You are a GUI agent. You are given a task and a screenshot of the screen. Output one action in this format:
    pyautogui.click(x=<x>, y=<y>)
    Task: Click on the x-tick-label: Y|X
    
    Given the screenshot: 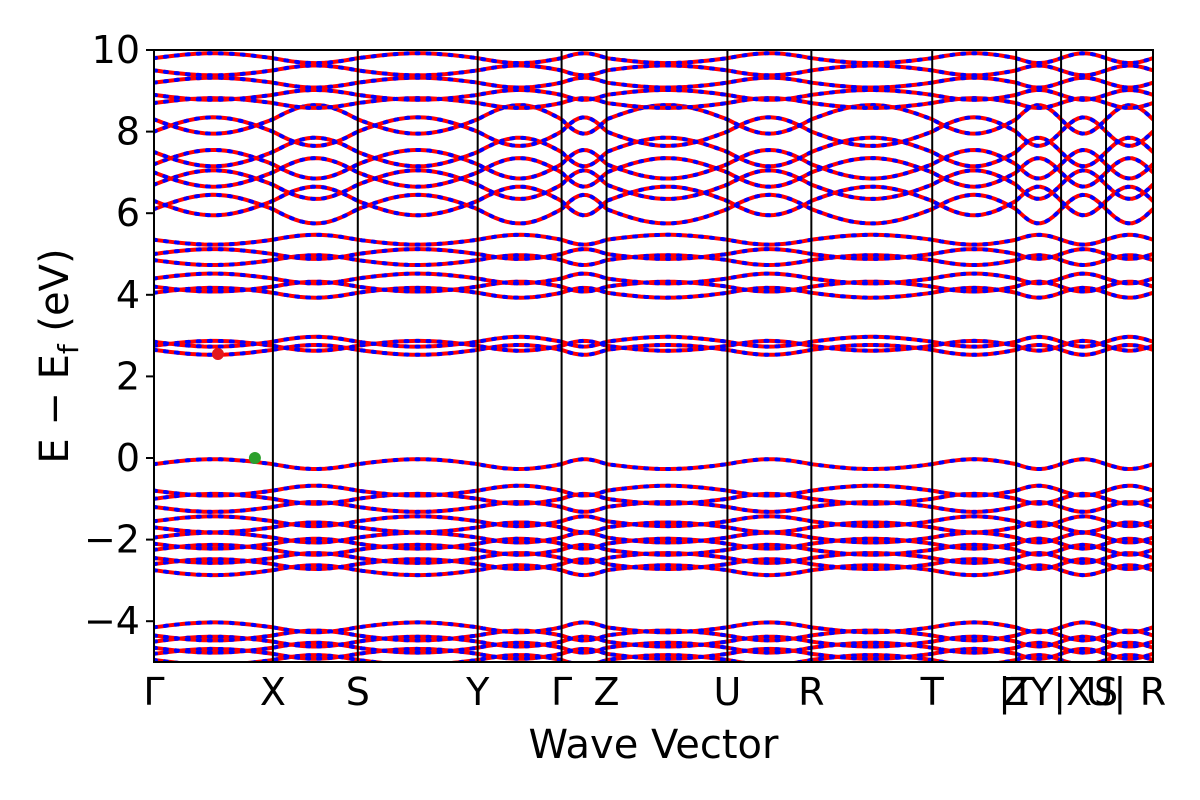 What is the action you would take?
    pyautogui.click(x=1060, y=692)
    